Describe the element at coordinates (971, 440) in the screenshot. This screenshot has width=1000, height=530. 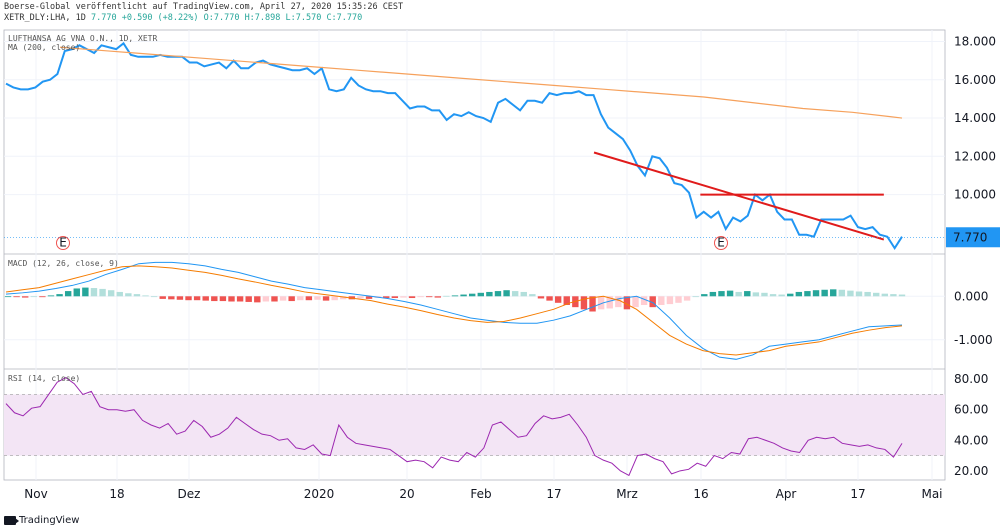
I see `rsi-tick-label: 40.00` at that location.